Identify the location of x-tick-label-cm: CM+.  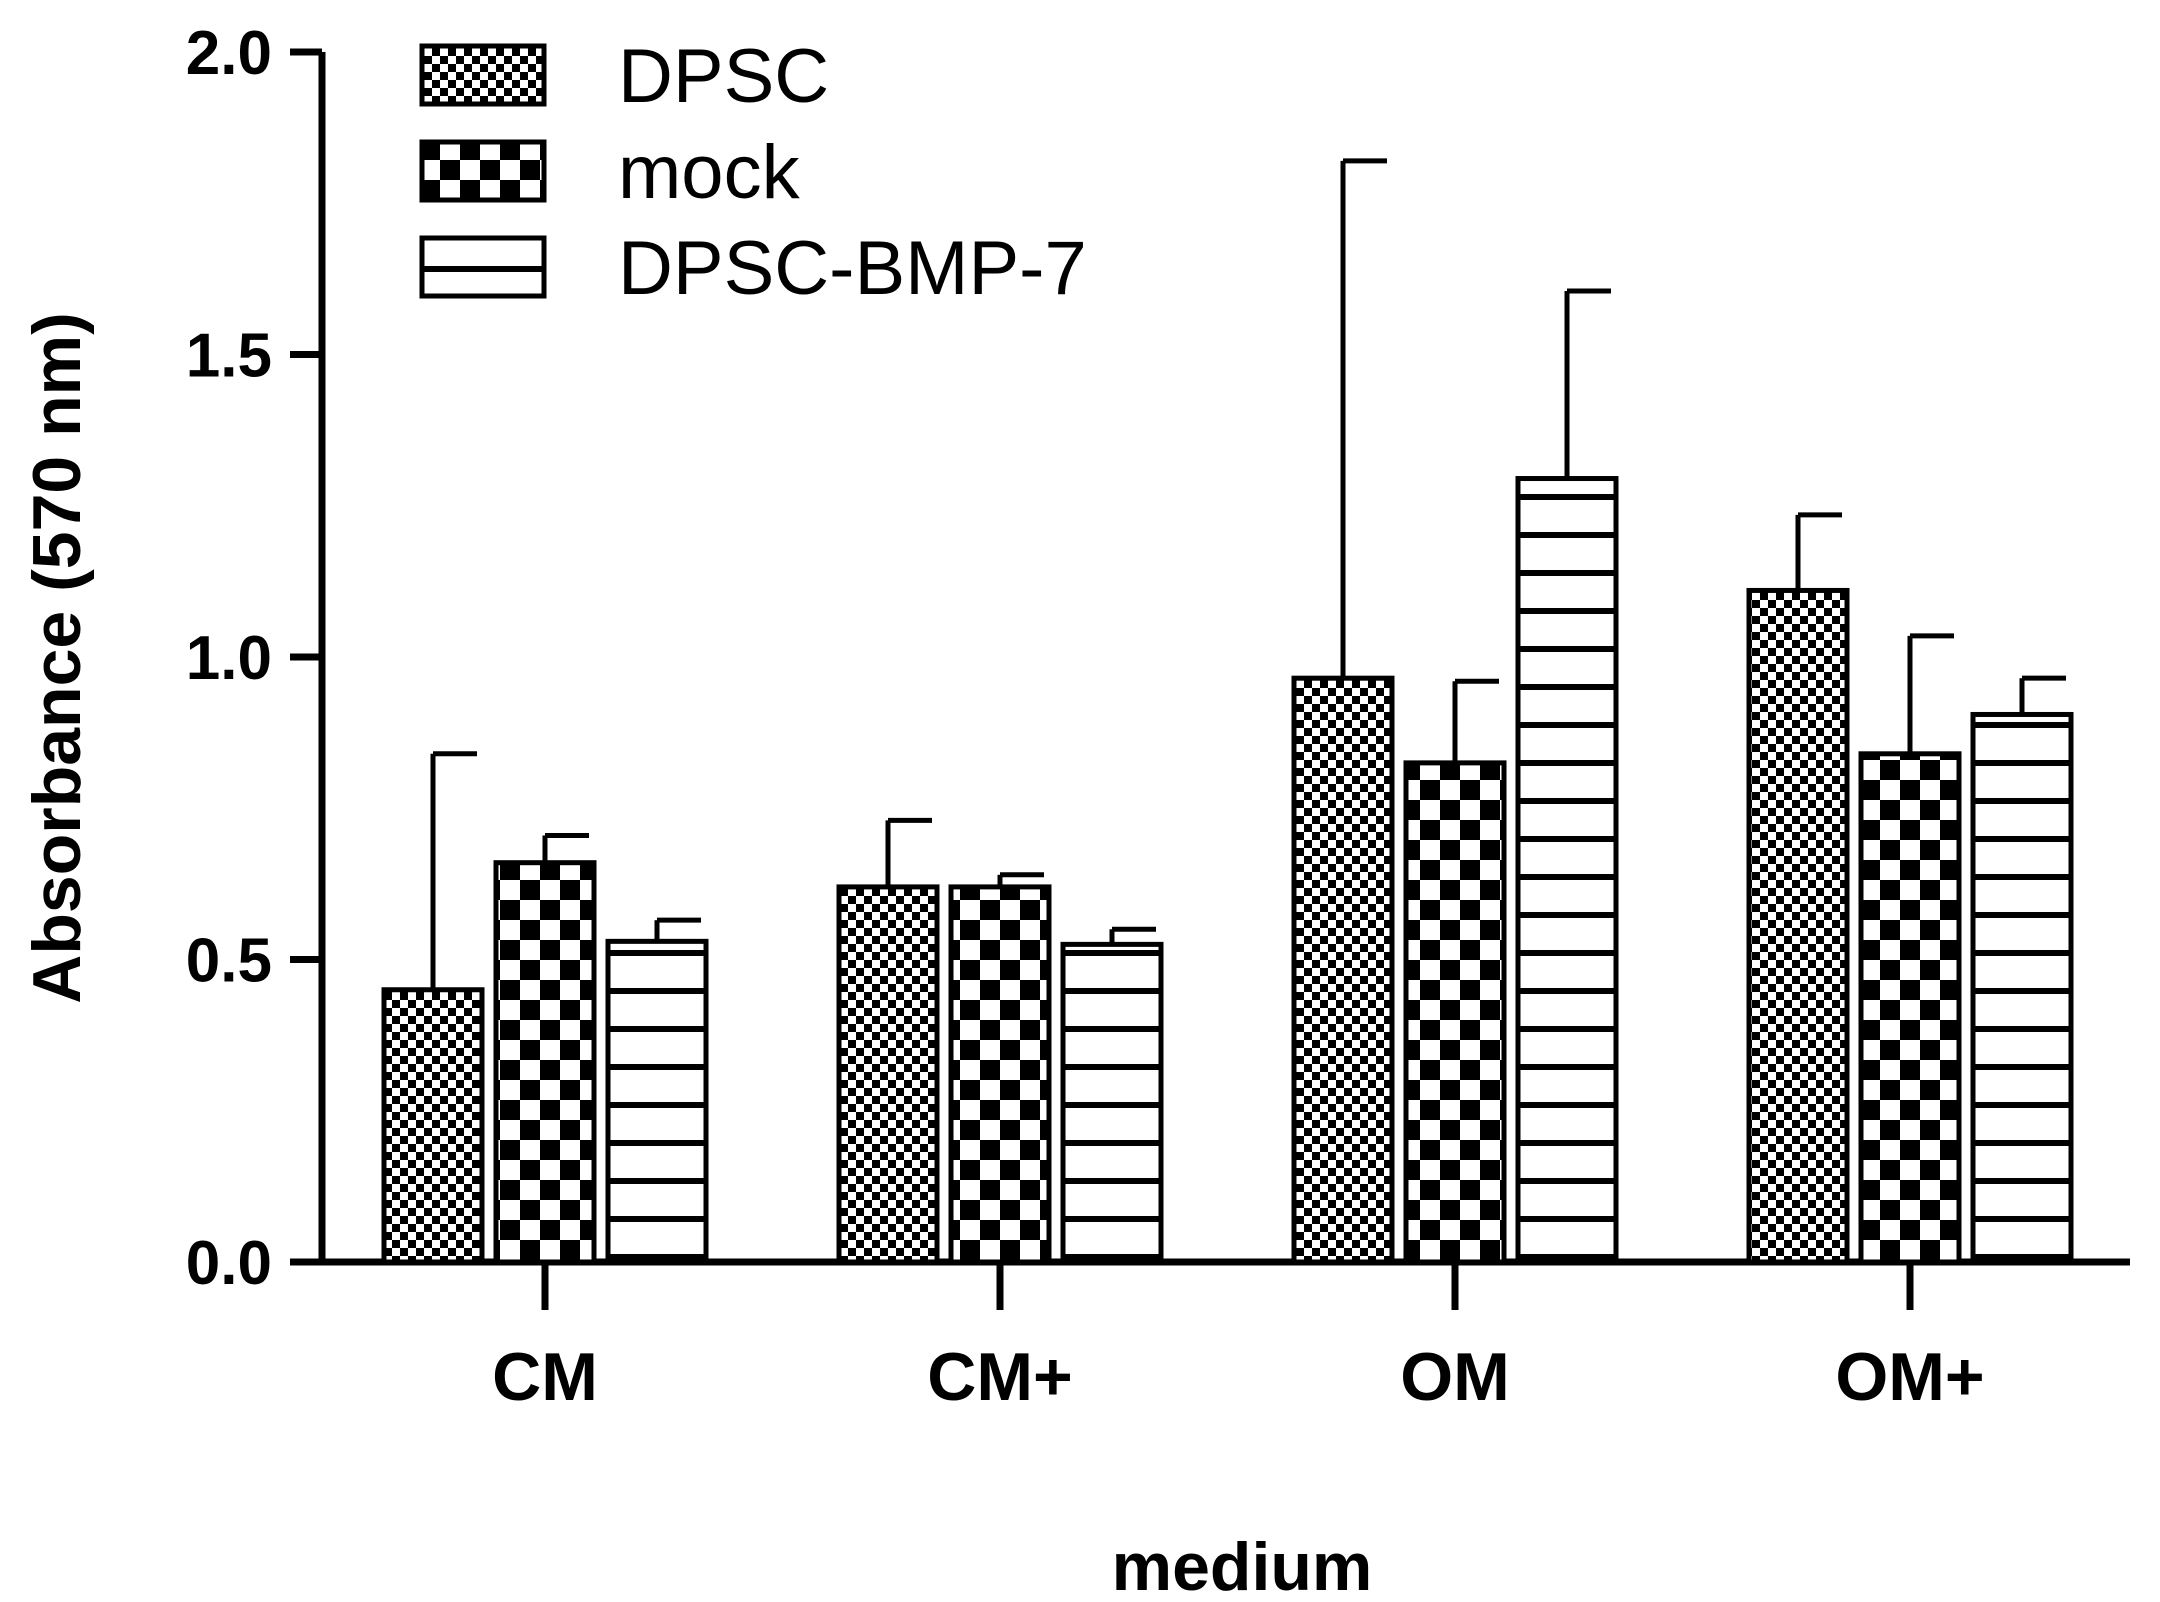
(999, 1377).